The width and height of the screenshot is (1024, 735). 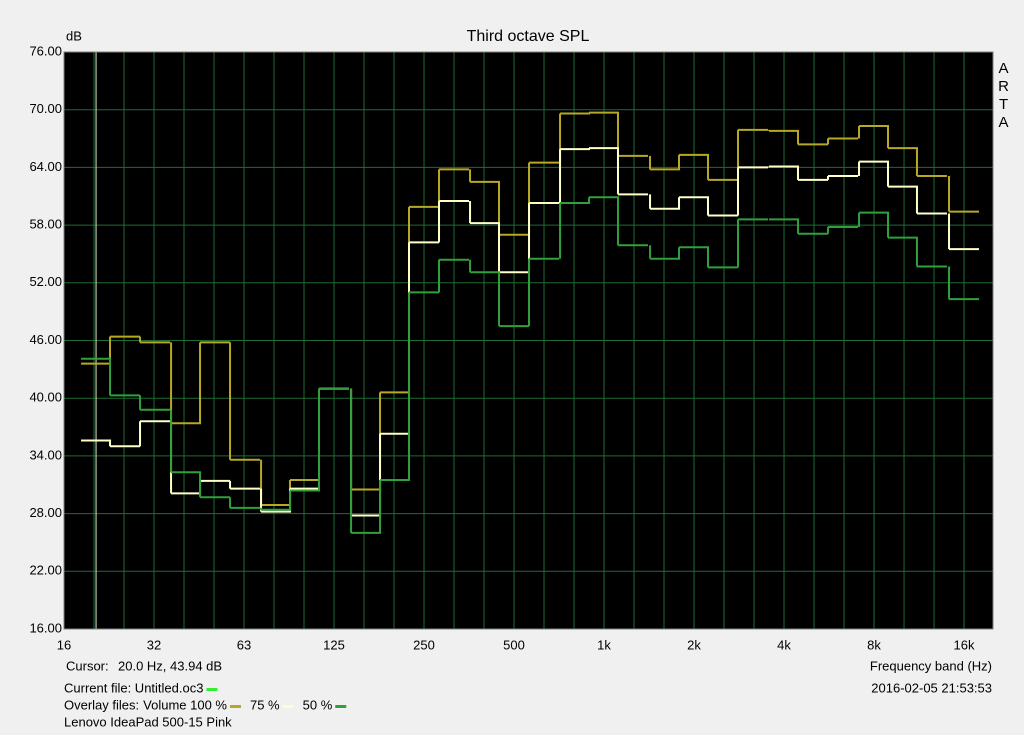 I want to click on note: Lenovo IdeaPad 500-15 Pink, so click(x=148, y=721).